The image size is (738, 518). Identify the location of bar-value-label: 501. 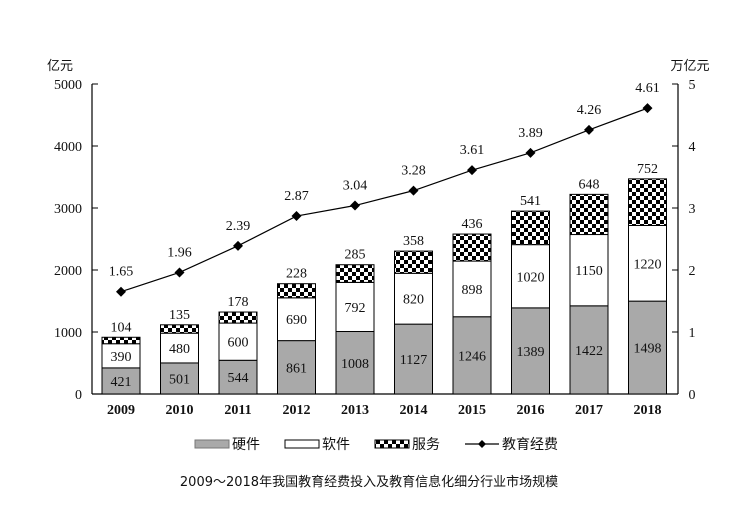
(179, 379).